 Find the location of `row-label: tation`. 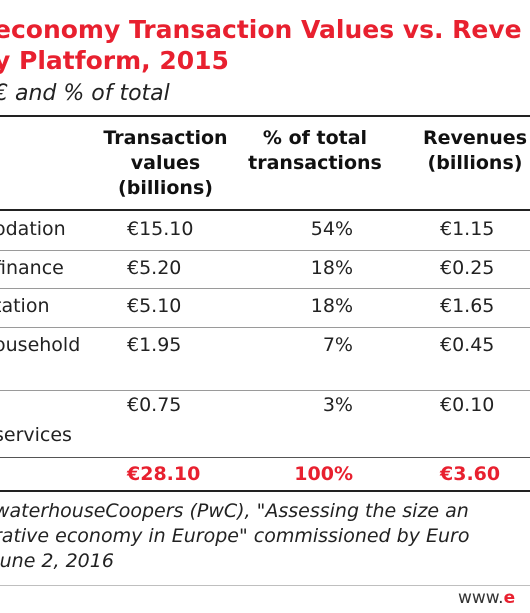

row-label: tation is located at coordinates (25, 306).